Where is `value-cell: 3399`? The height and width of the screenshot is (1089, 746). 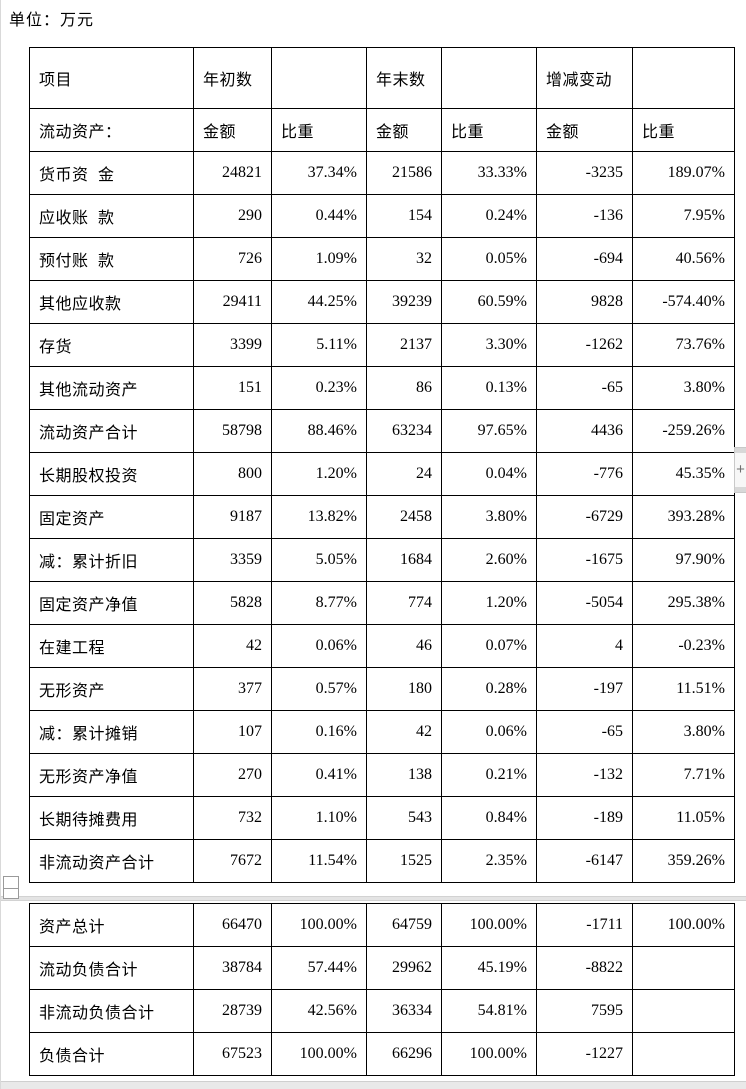 value-cell: 3399 is located at coordinates (232, 345).